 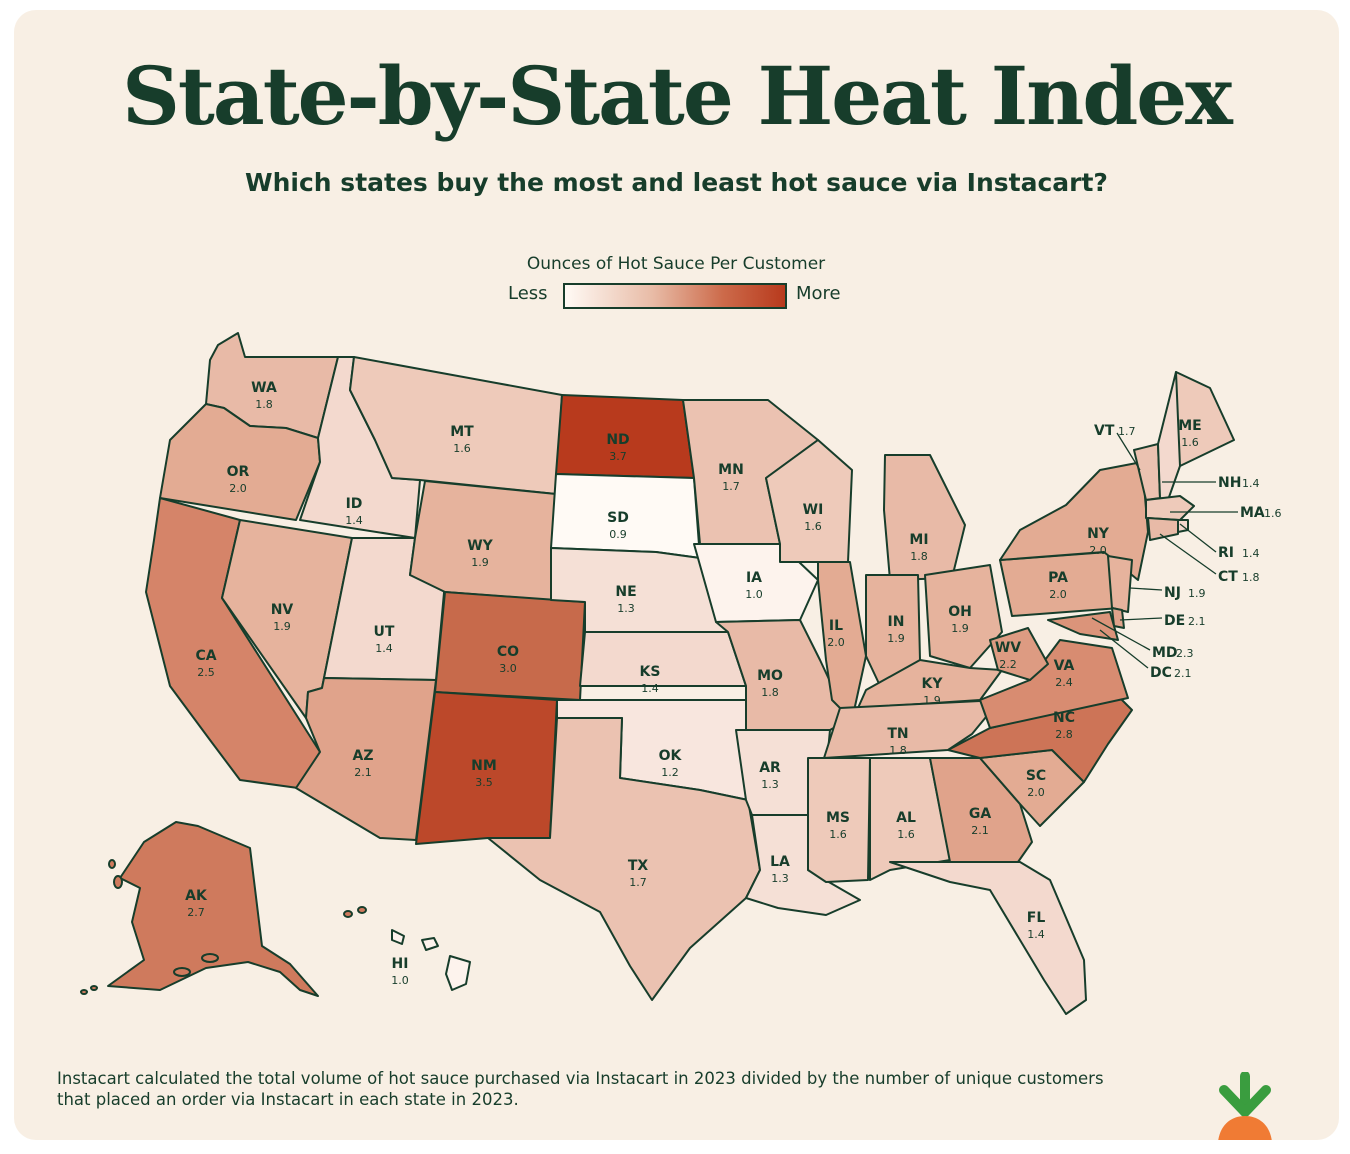 What do you see at coordinates (918, 540) in the screenshot?
I see `state-abbr-mi: MI` at bounding box center [918, 540].